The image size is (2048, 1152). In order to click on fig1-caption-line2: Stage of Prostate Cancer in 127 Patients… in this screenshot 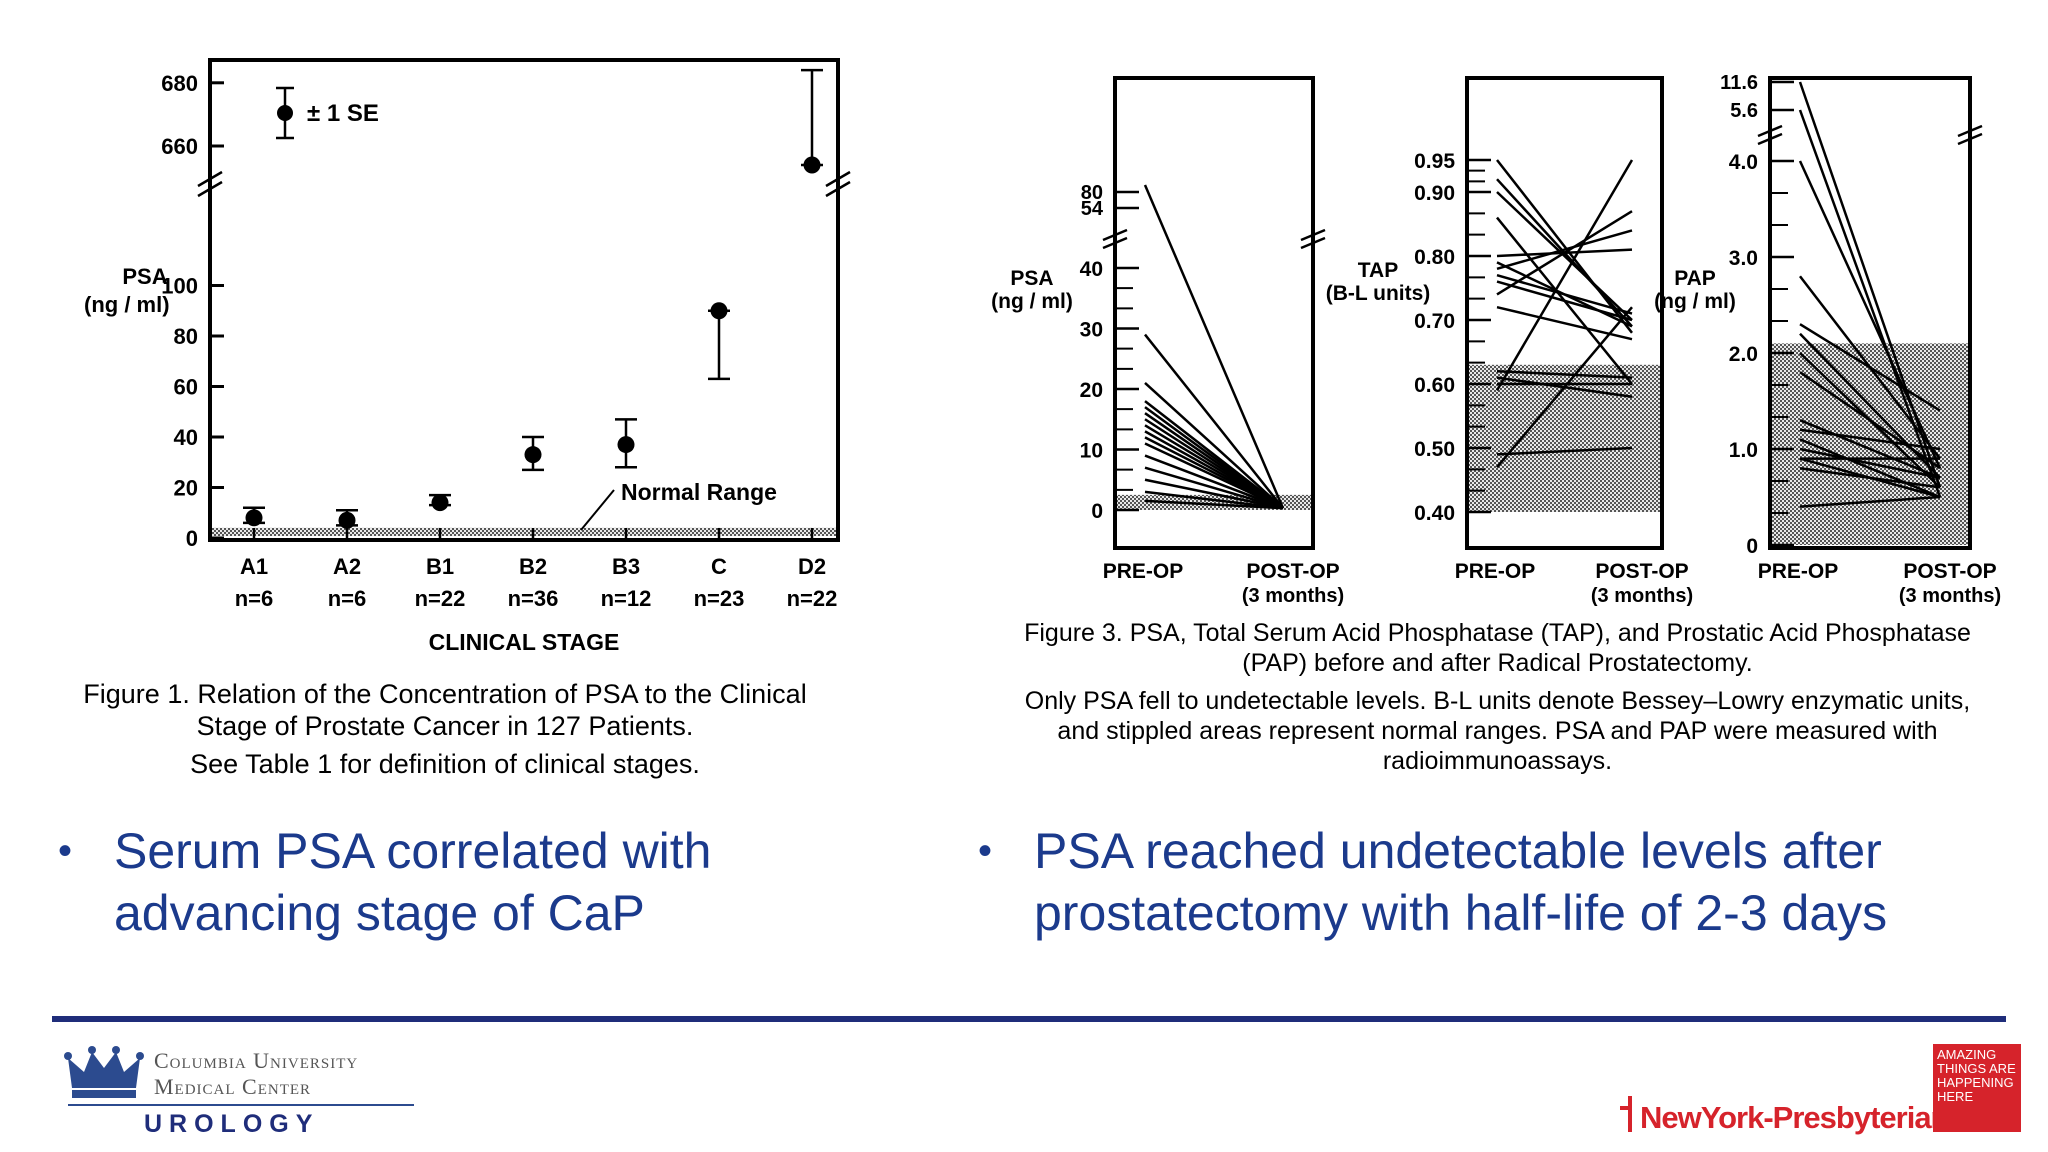, I will do `click(445, 726)`.